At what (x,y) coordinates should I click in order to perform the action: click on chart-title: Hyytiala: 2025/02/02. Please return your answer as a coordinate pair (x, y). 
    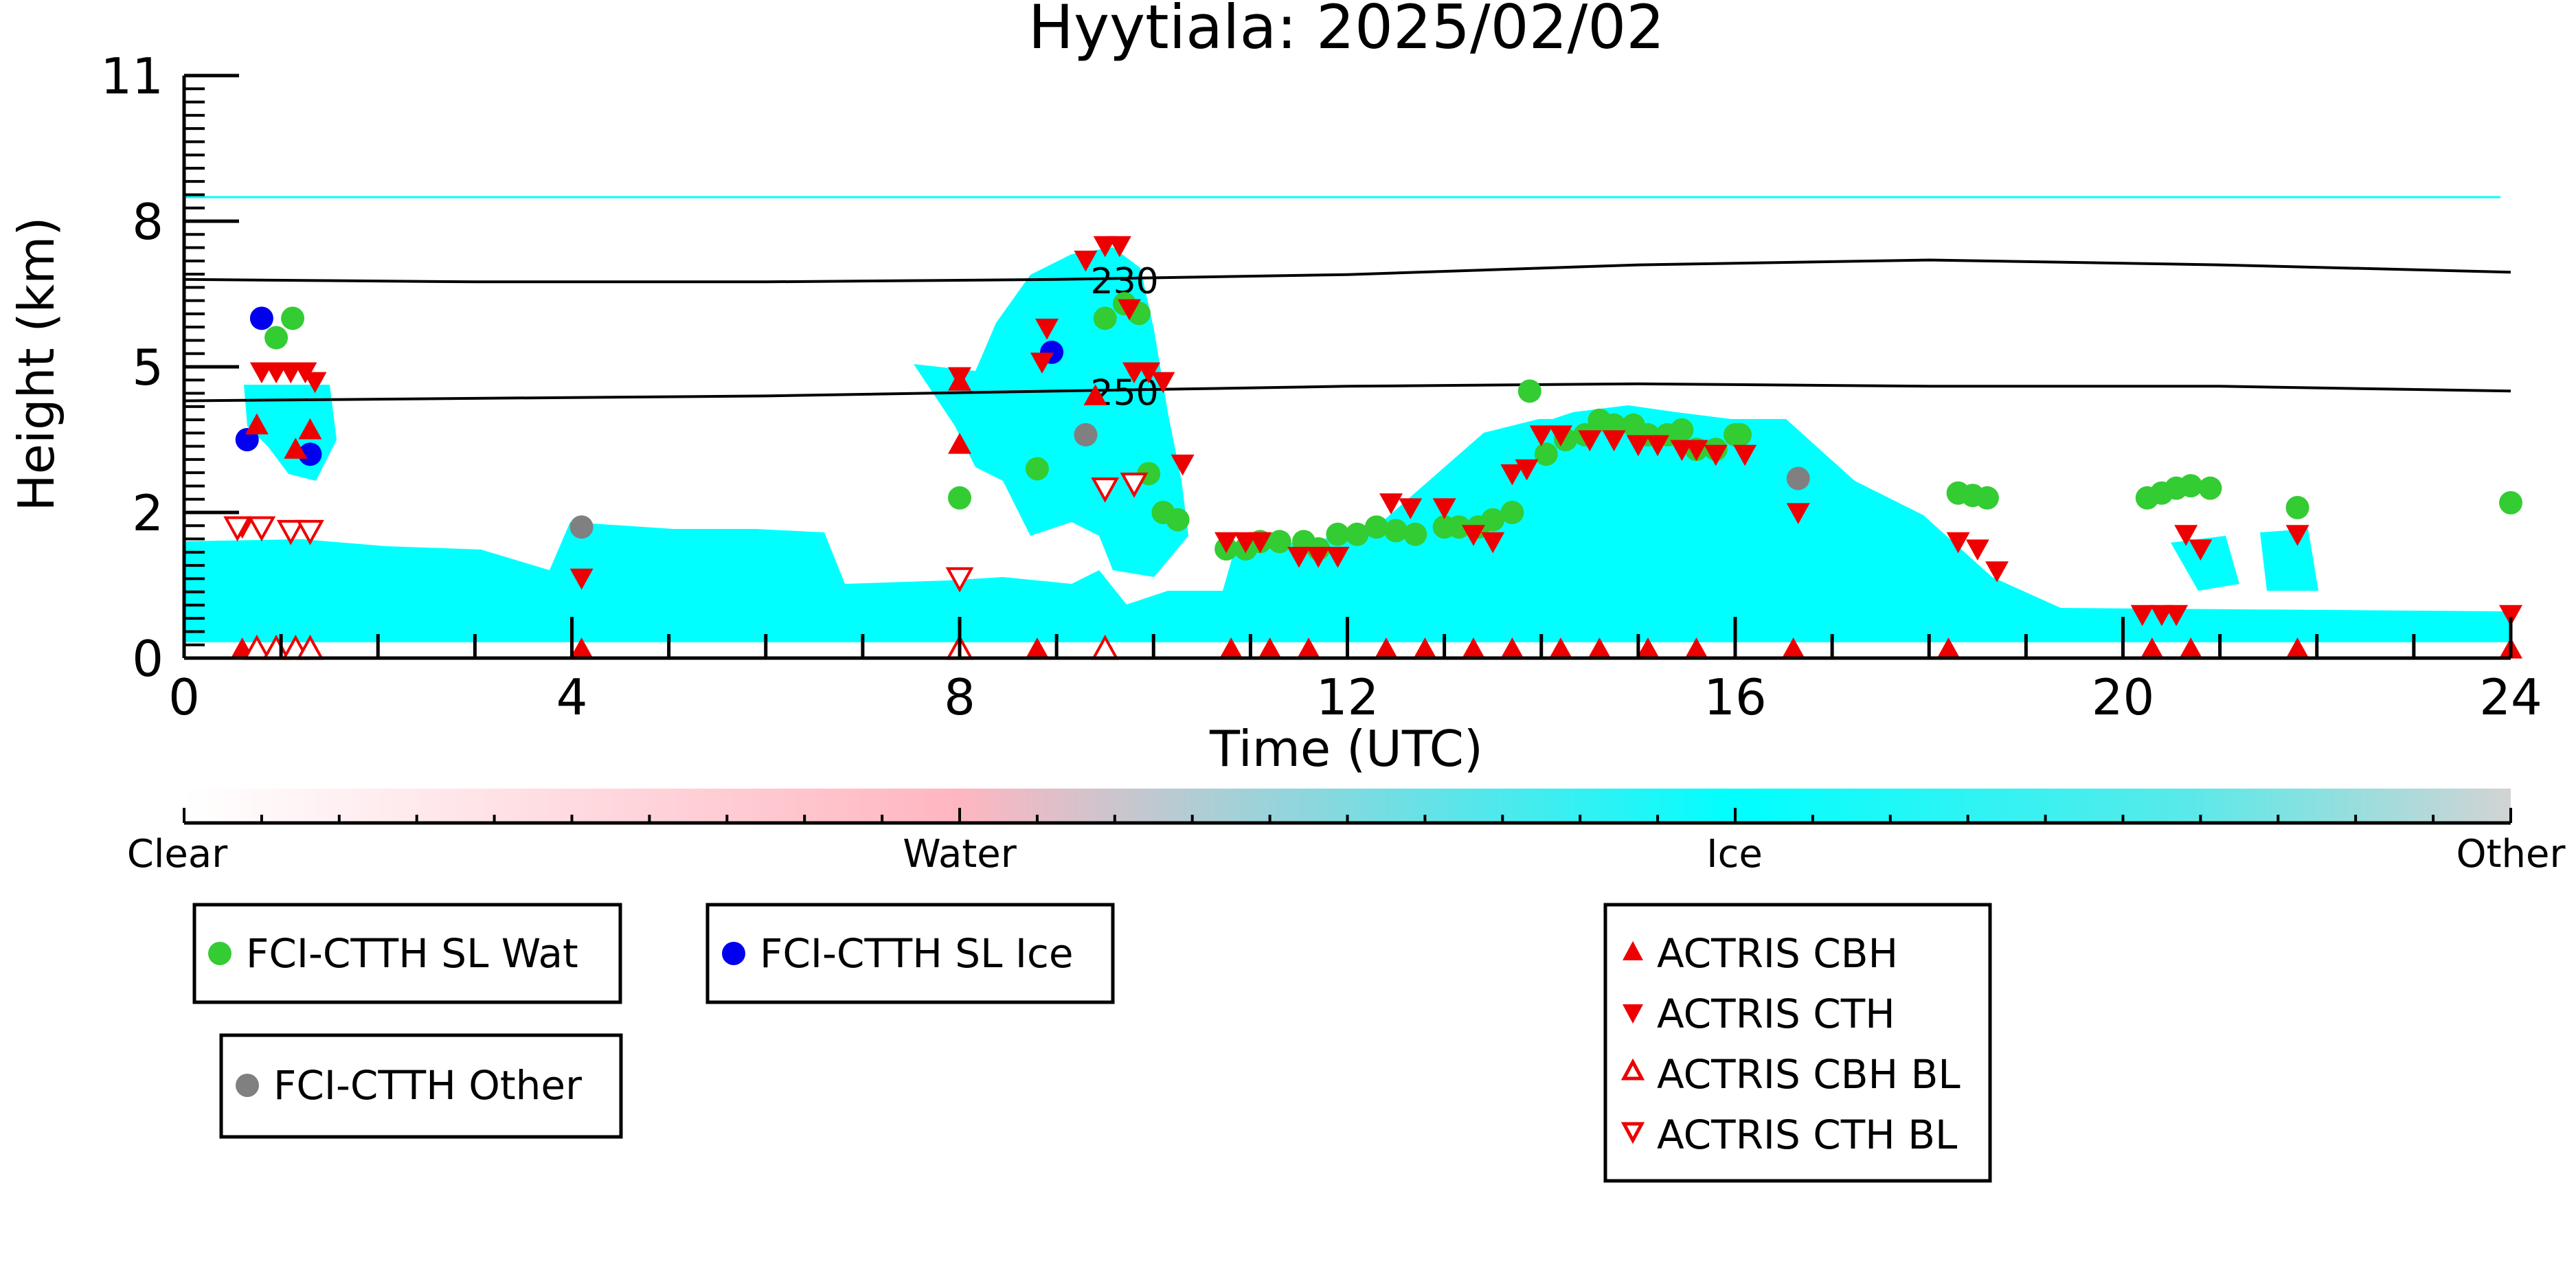
    Looking at the image, I should click on (1346, 31).